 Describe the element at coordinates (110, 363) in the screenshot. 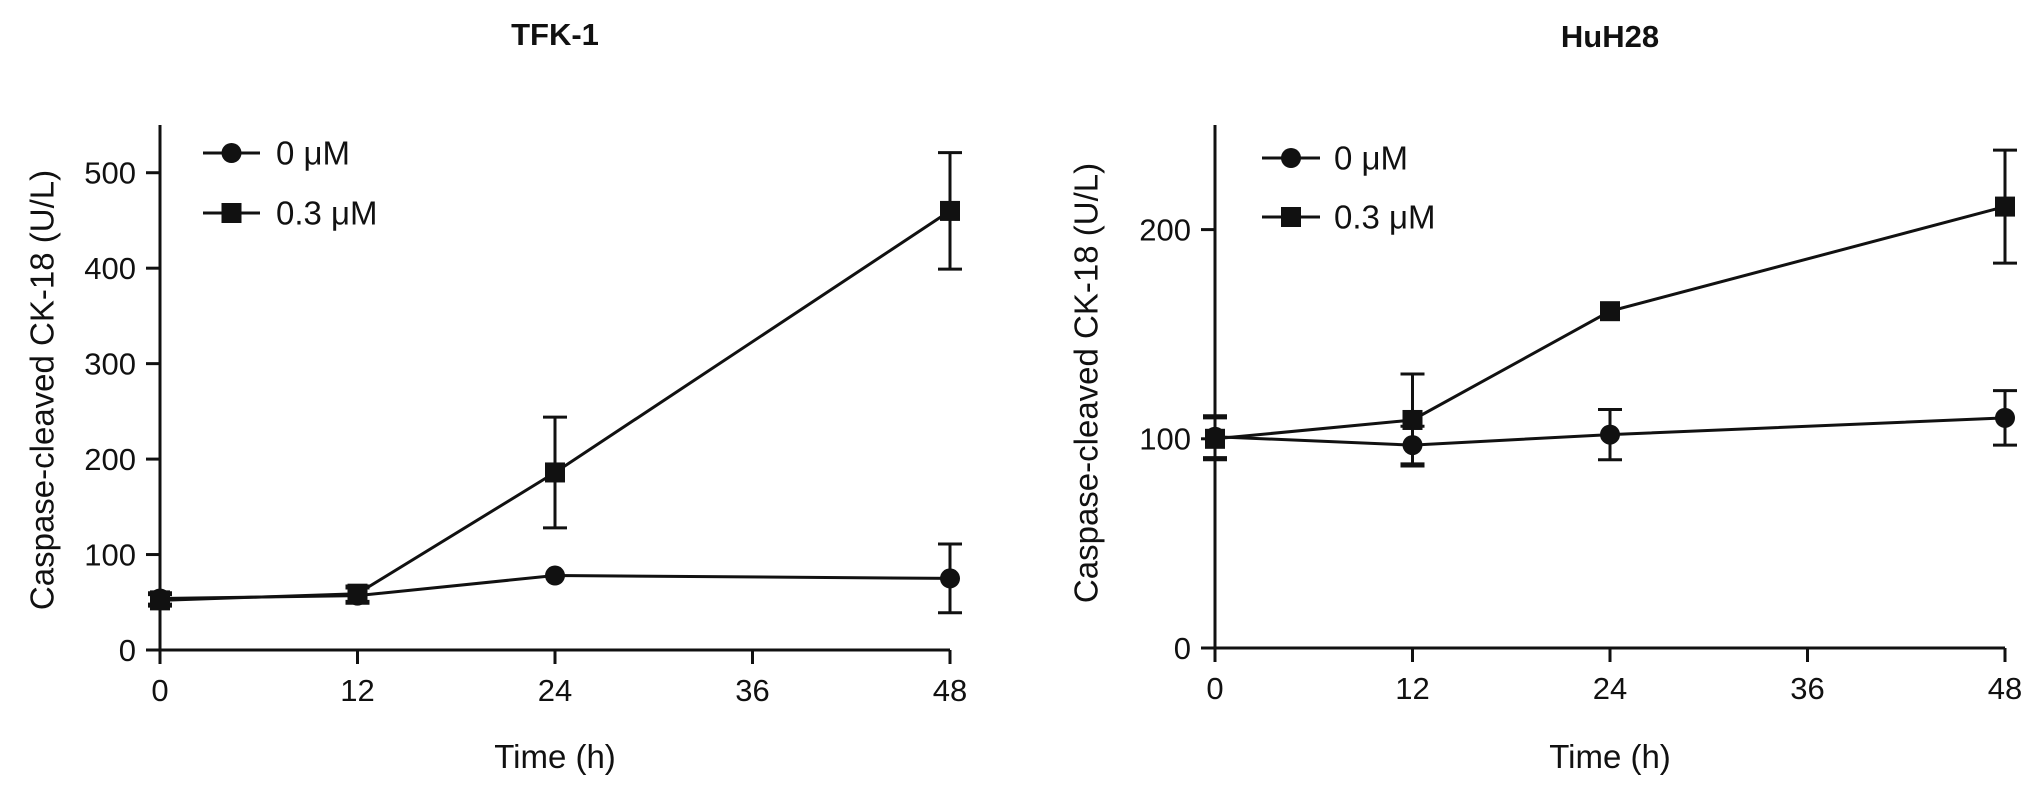

I see `y-tick-label: 300` at that location.